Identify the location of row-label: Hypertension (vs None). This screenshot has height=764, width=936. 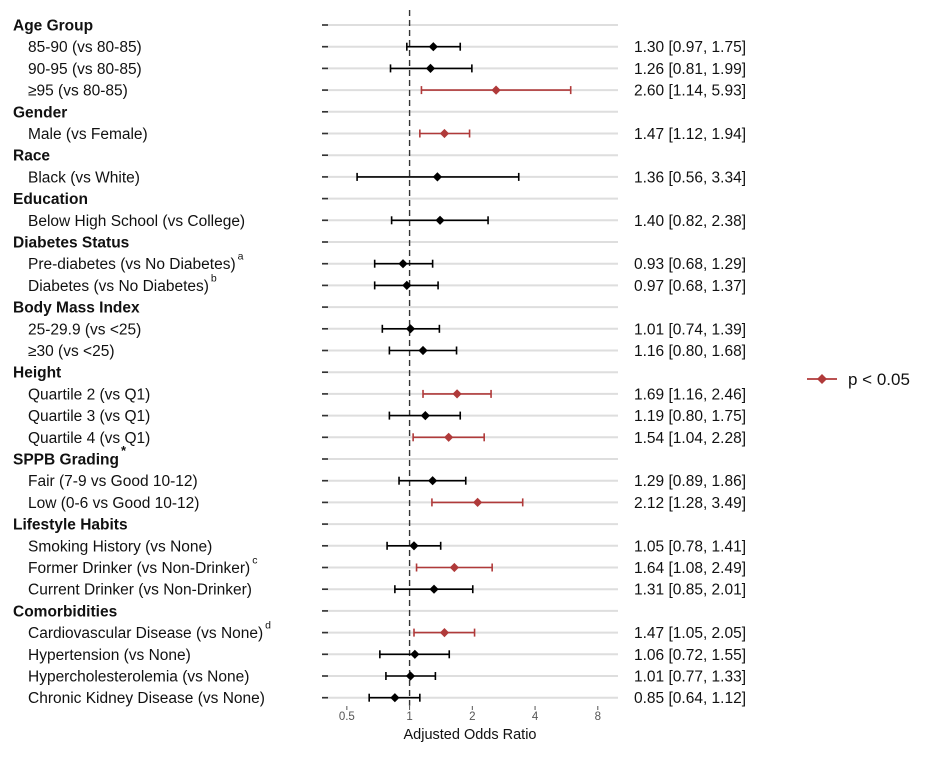
(109, 655).